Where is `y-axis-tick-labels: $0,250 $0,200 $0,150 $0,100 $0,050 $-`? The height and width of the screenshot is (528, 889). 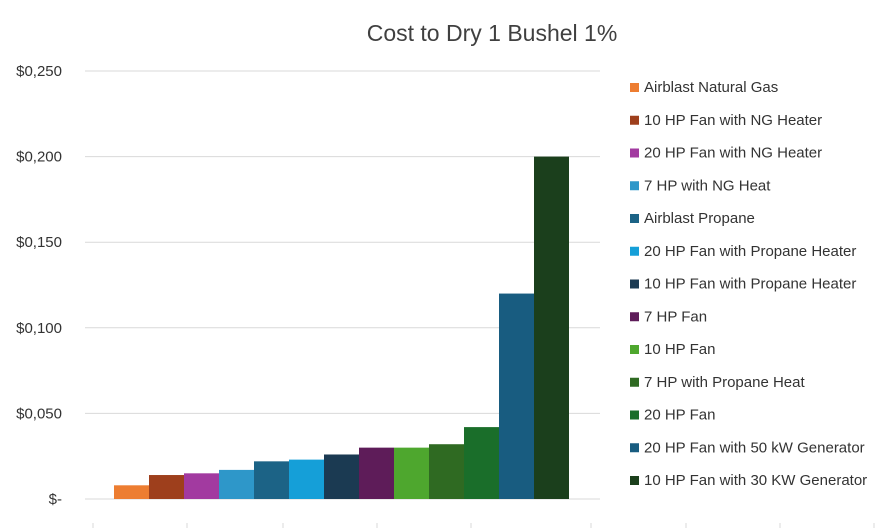
y-axis-tick-labels: $0,250 $0,200 $0,150 $0,100 $0,050 $- is located at coordinates (39, 285).